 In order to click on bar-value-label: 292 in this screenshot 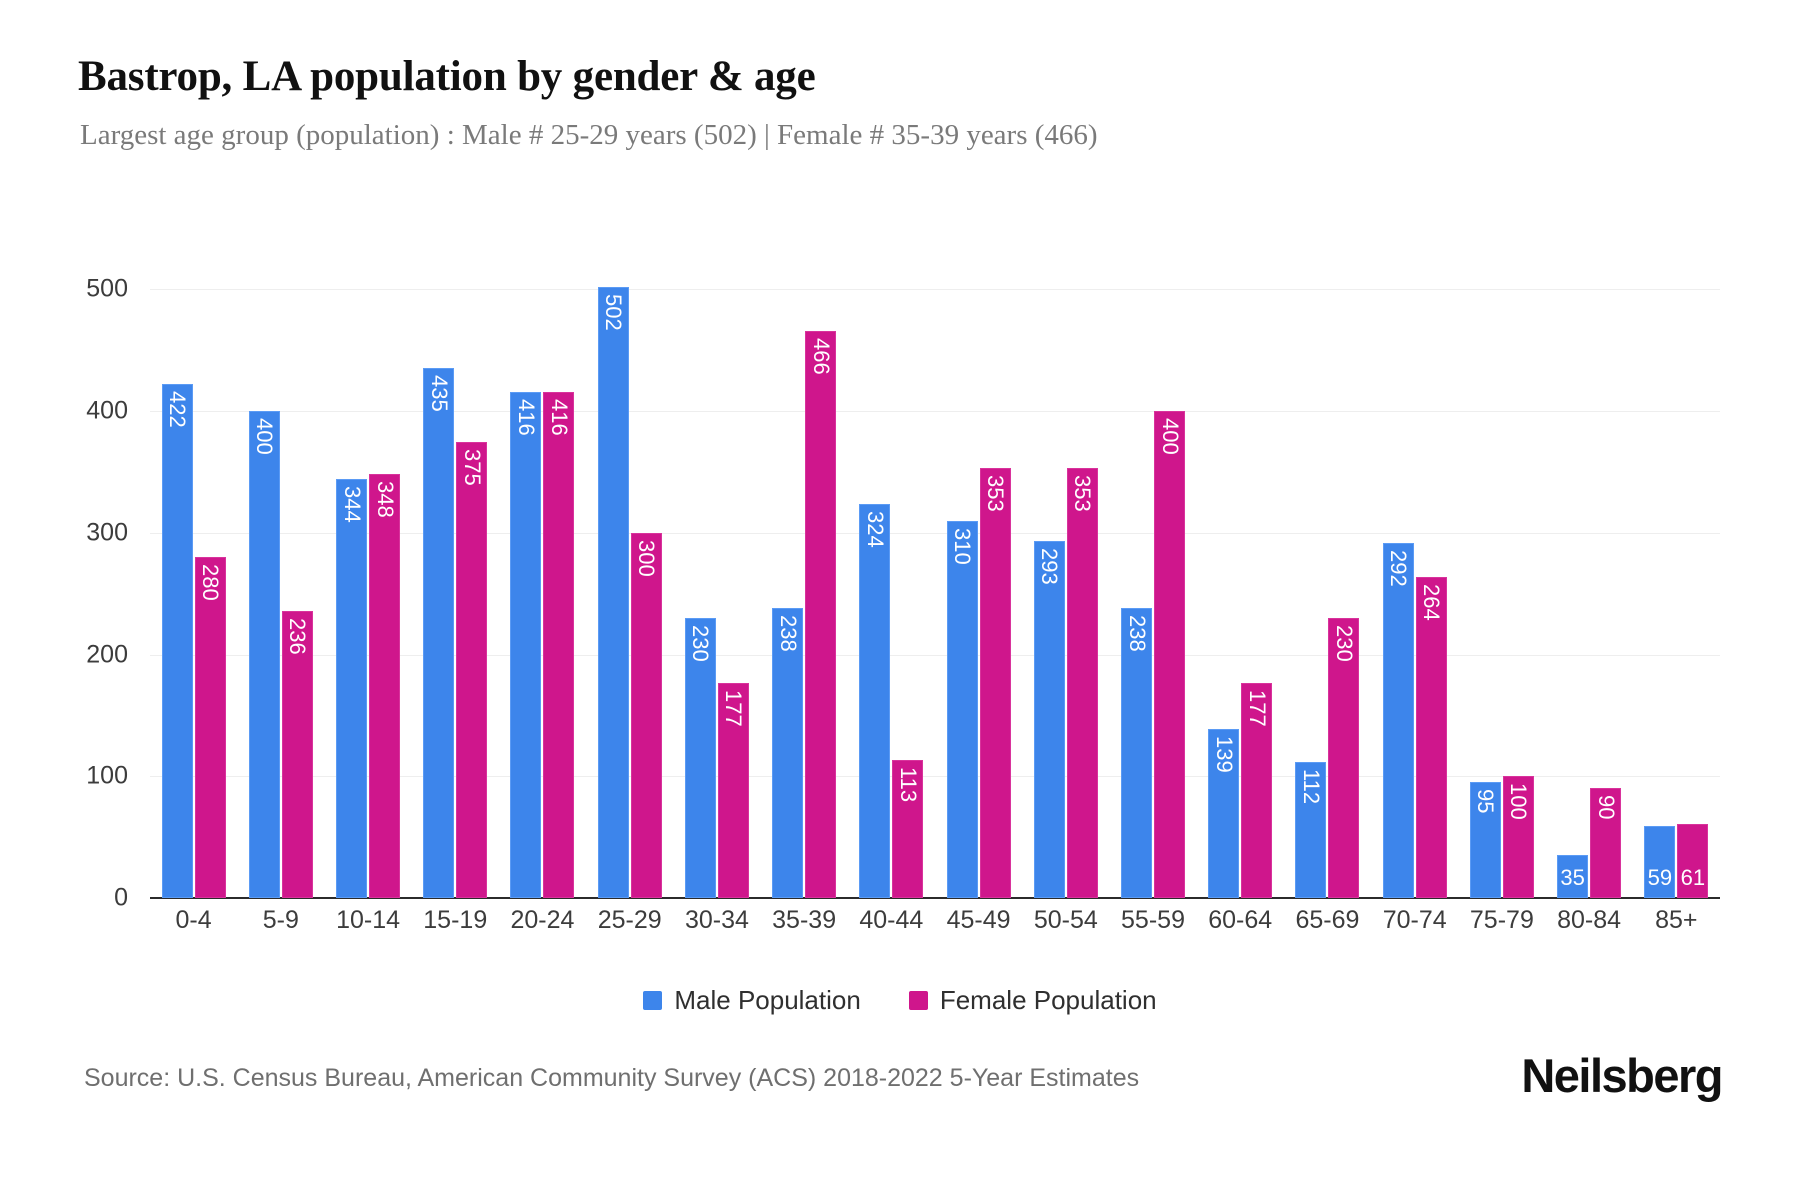, I will do `click(1399, 568)`.